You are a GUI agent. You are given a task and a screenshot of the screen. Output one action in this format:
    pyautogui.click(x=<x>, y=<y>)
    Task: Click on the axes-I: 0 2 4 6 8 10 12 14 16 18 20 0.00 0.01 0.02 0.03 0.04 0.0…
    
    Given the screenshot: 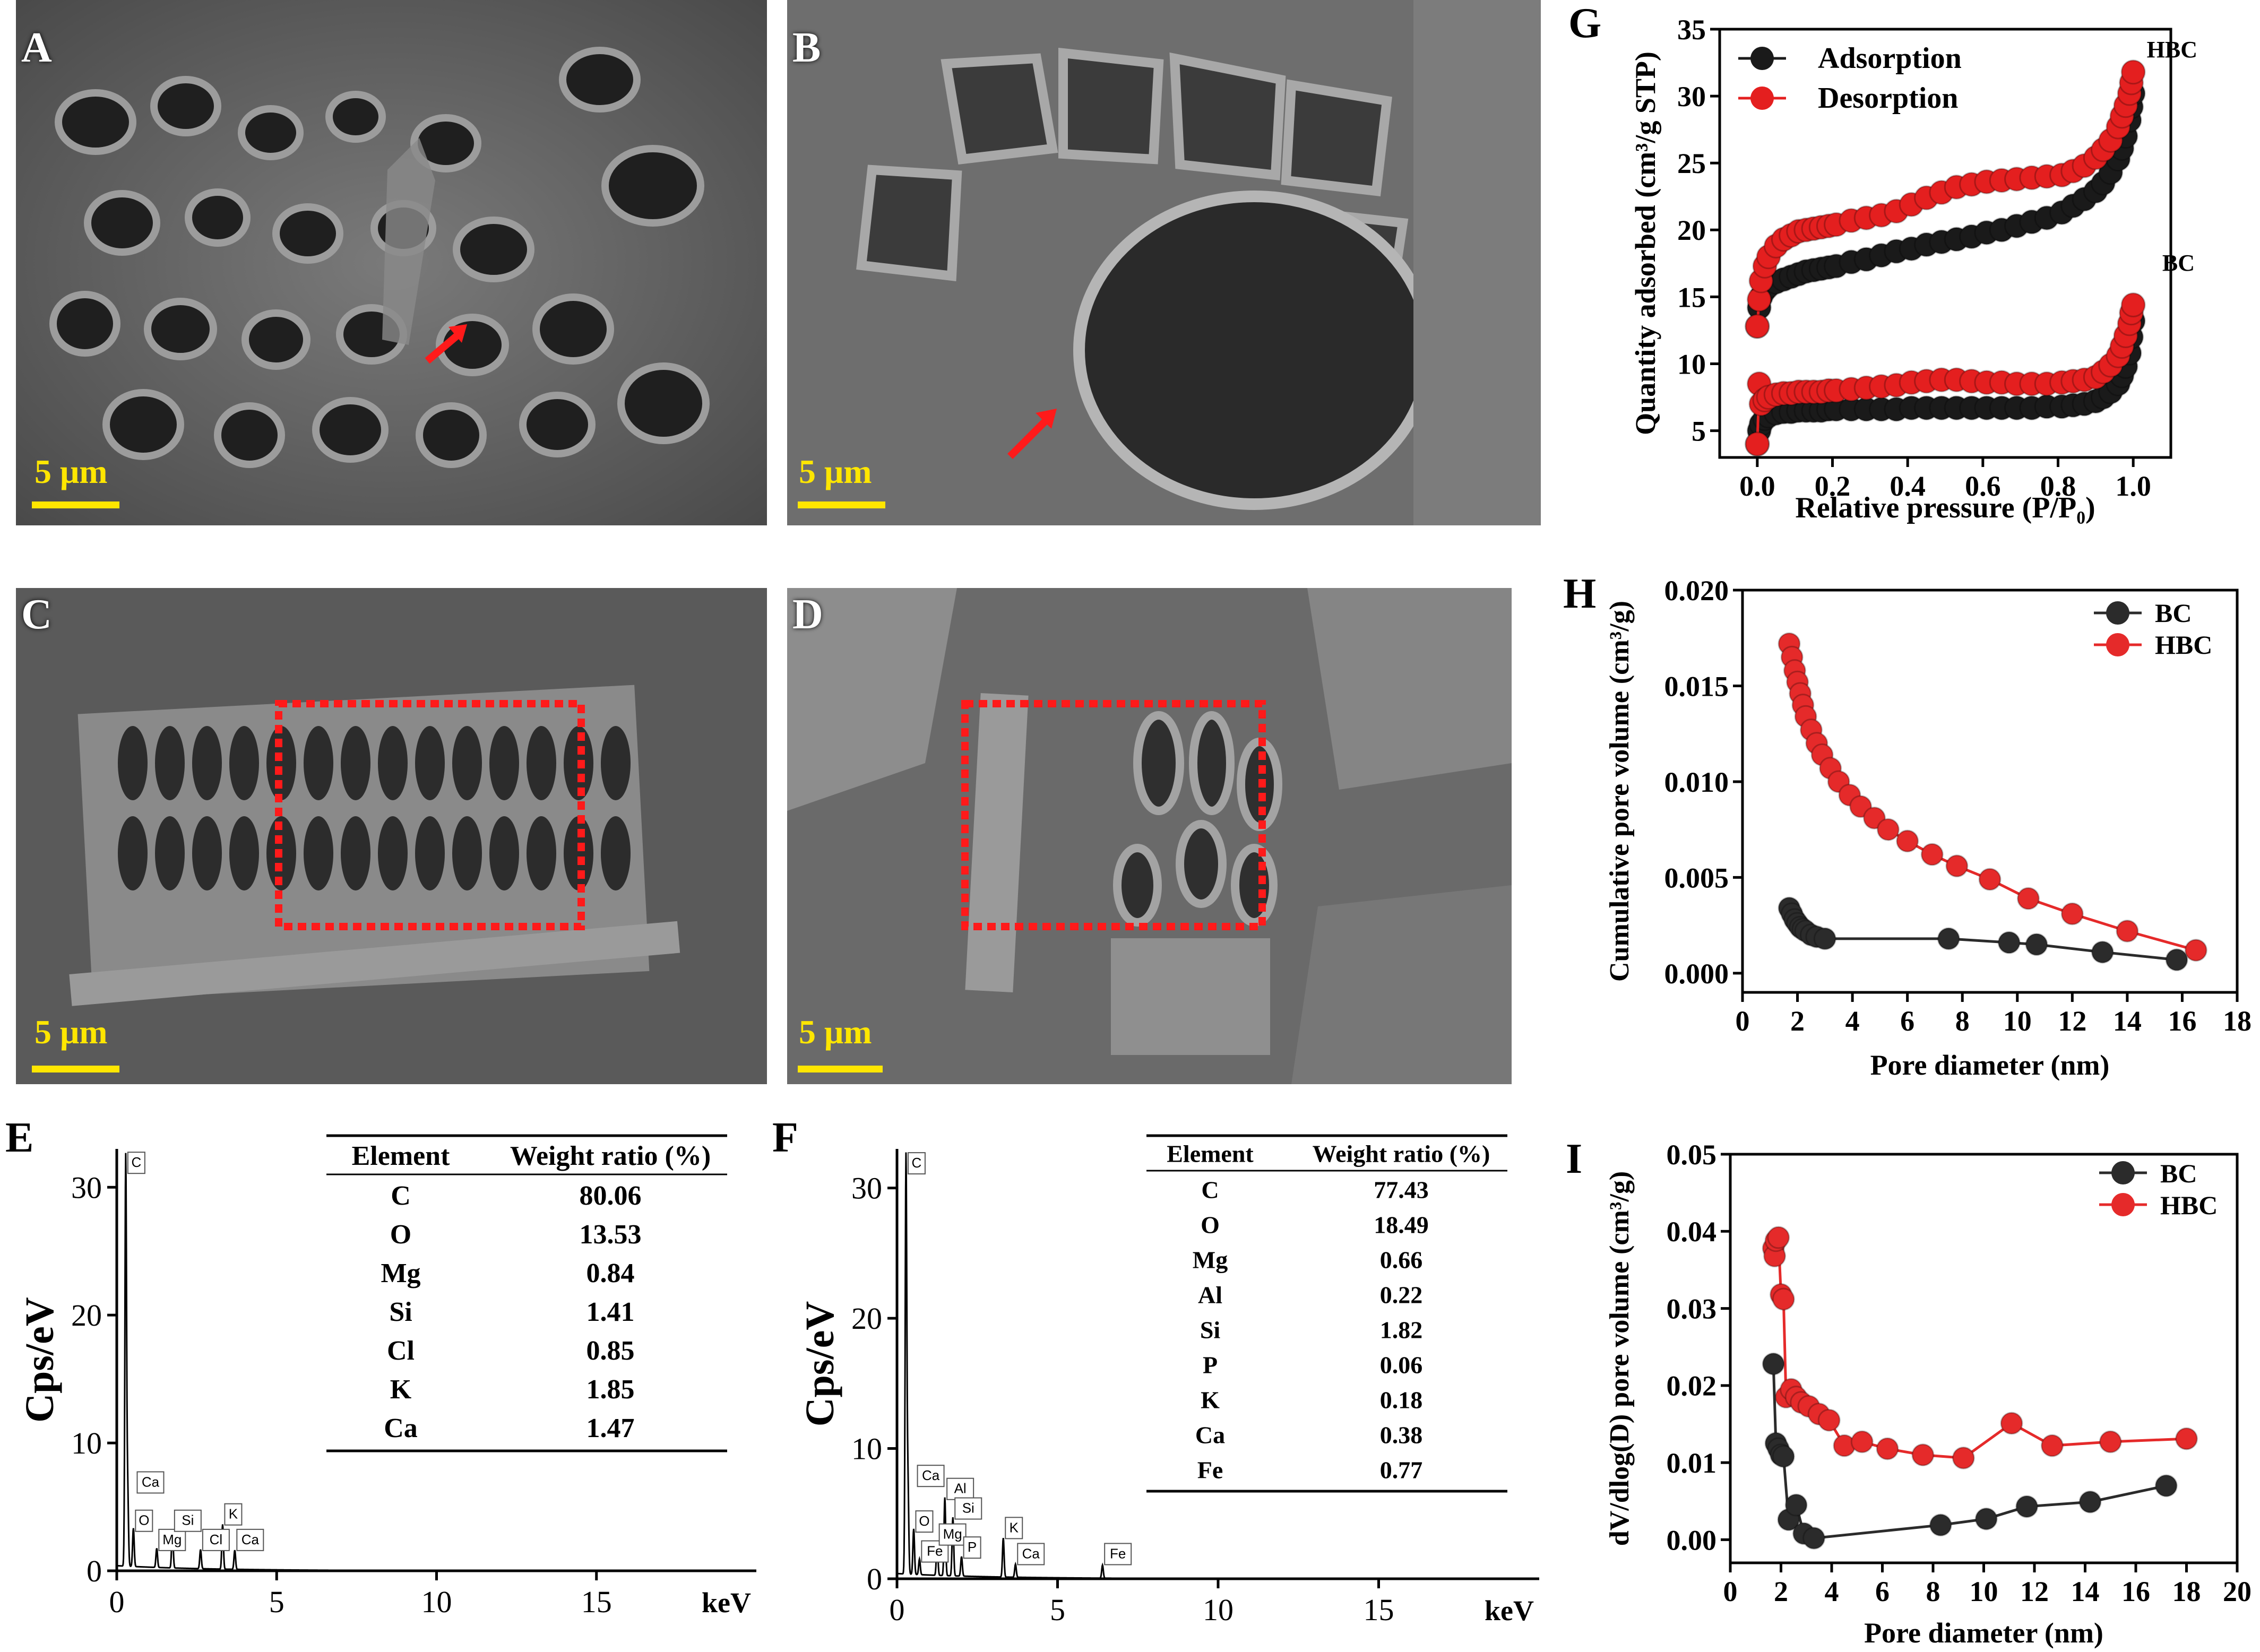 What is the action you would take?
    pyautogui.click(x=1909, y=1392)
    